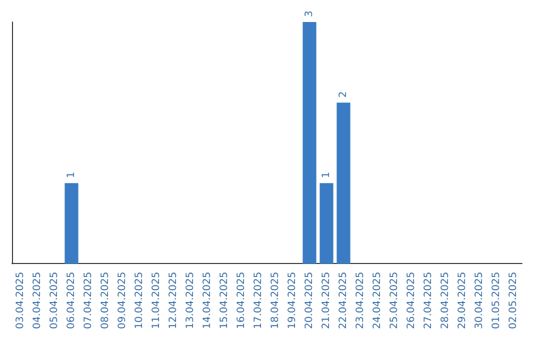 The image size is (540, 340). Describe the element at coordinates (122, 301) in the screenshot. I see `x-tick-label: 09.04.2025` at that location.